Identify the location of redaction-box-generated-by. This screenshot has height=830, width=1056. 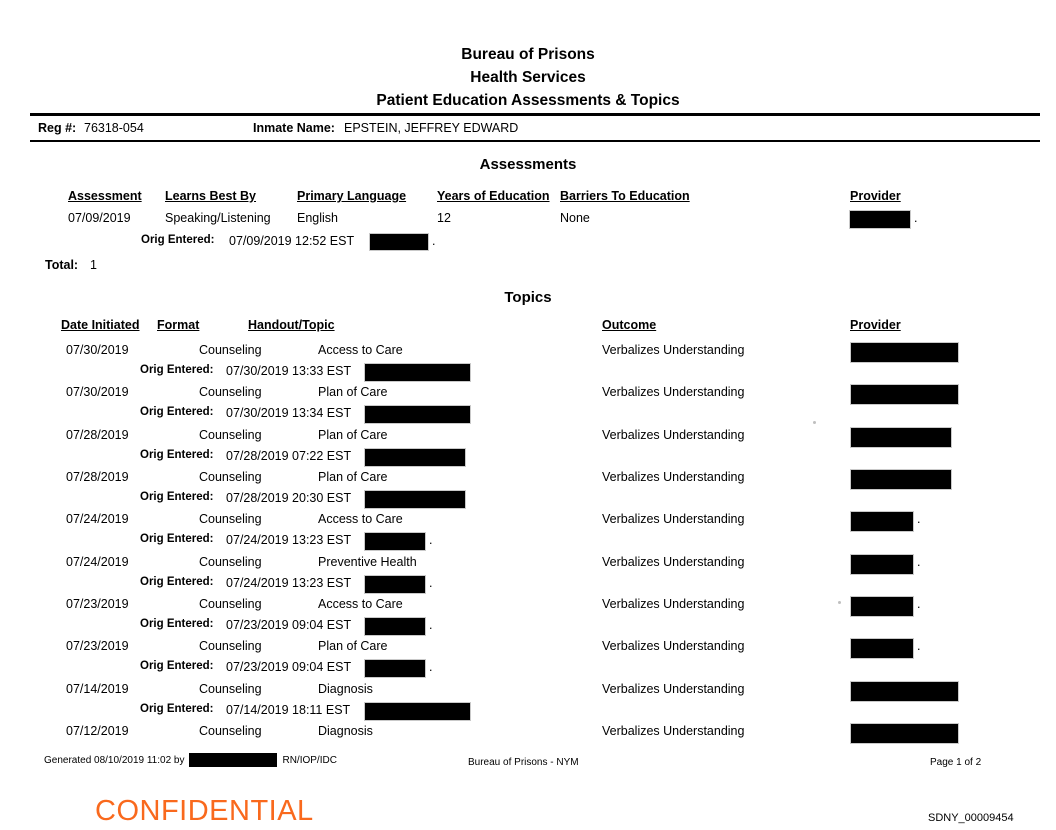
(233, 760).